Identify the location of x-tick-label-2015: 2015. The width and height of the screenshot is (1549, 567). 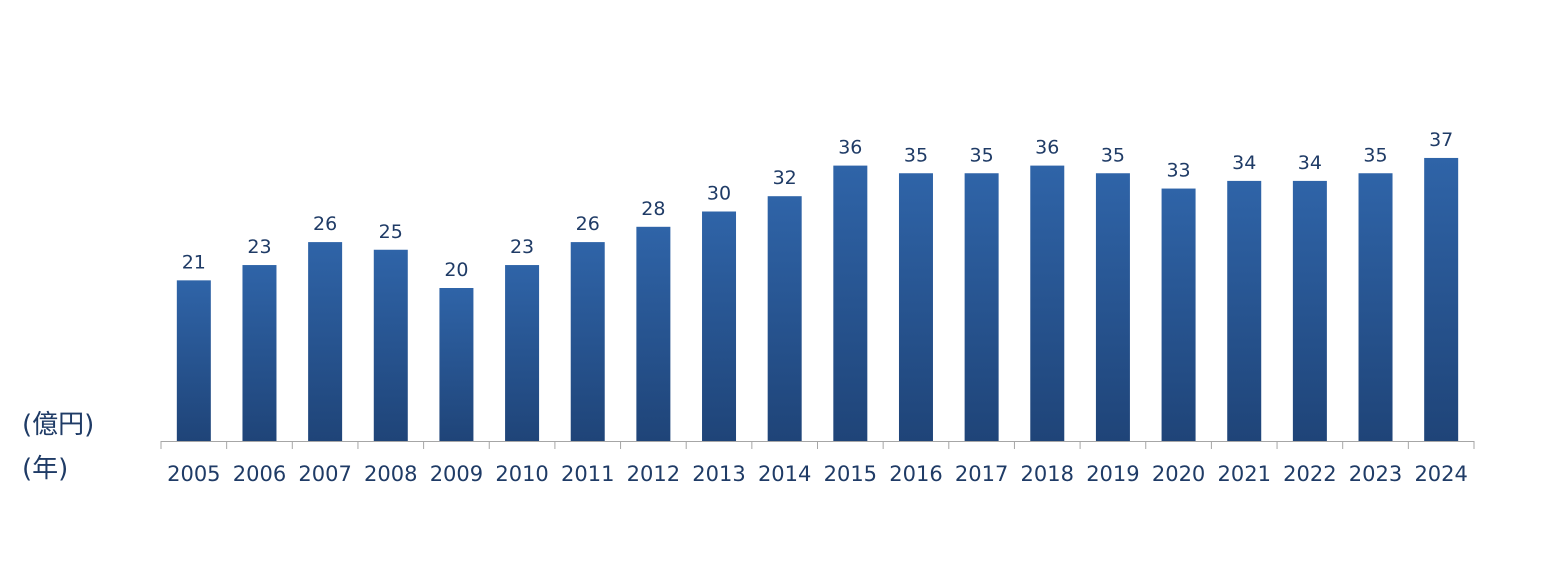
(850, 474).